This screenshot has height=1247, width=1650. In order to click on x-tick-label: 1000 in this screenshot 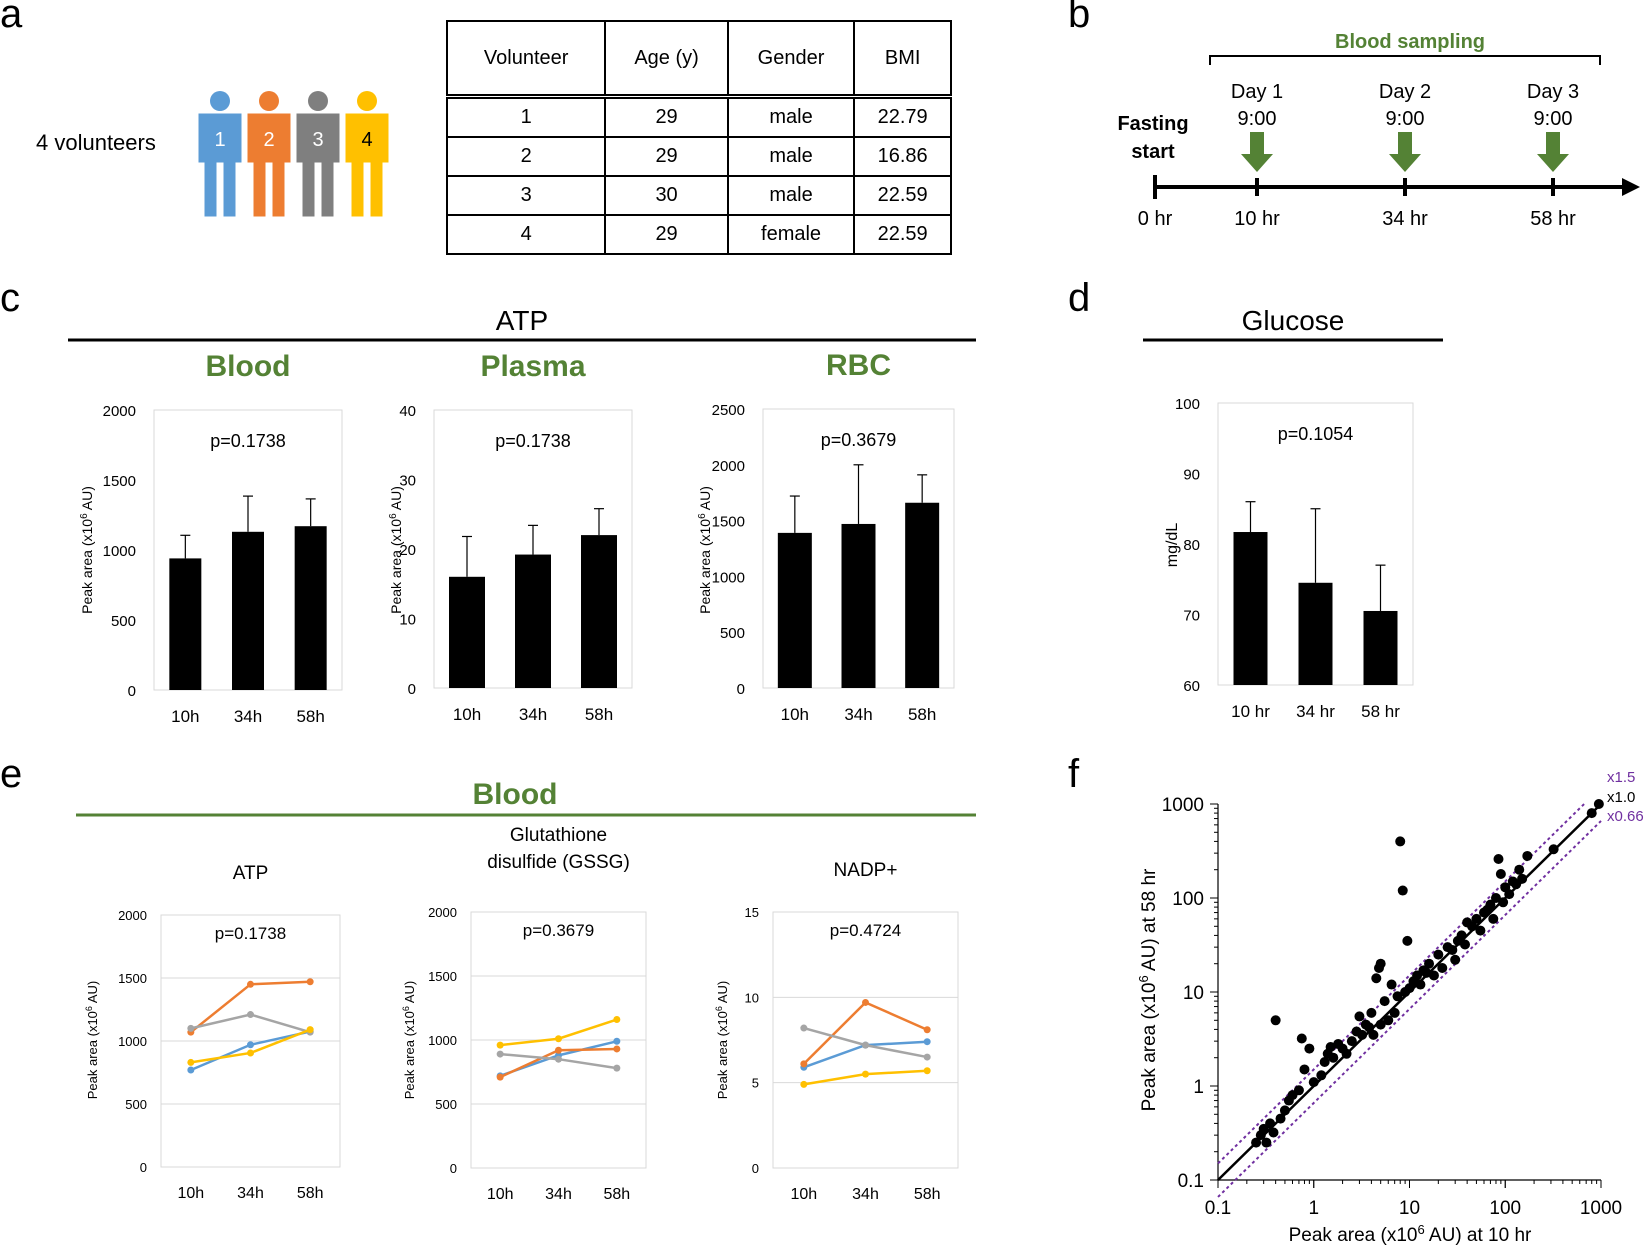, I will do `click(1601, 1208)`.